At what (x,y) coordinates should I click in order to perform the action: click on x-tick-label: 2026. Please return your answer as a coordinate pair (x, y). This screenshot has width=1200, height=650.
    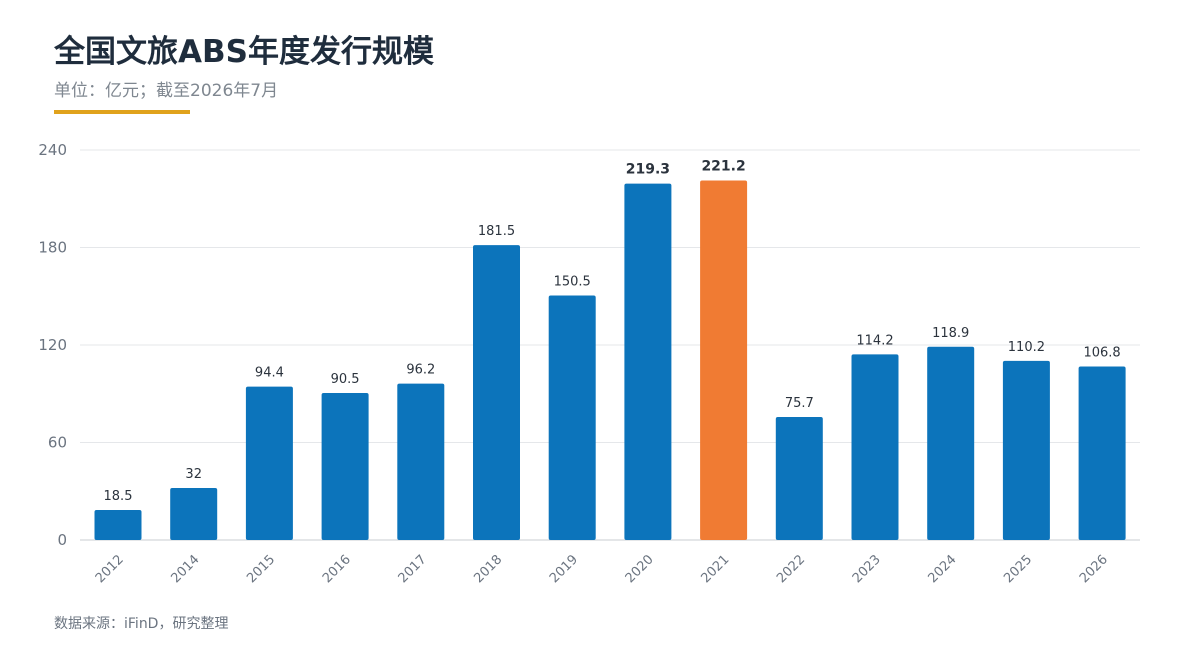
    Looking at the image, I should click on (1094, 569).